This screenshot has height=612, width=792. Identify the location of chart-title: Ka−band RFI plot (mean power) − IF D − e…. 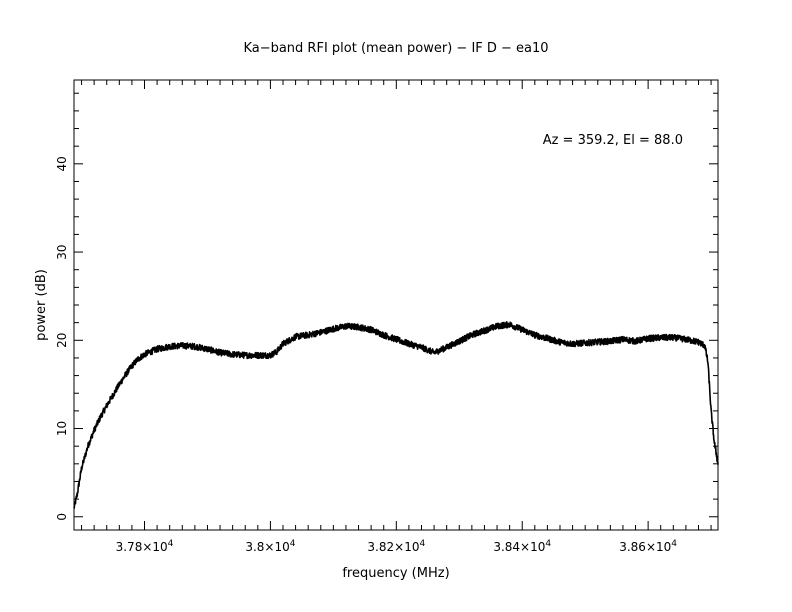
(395, 48).